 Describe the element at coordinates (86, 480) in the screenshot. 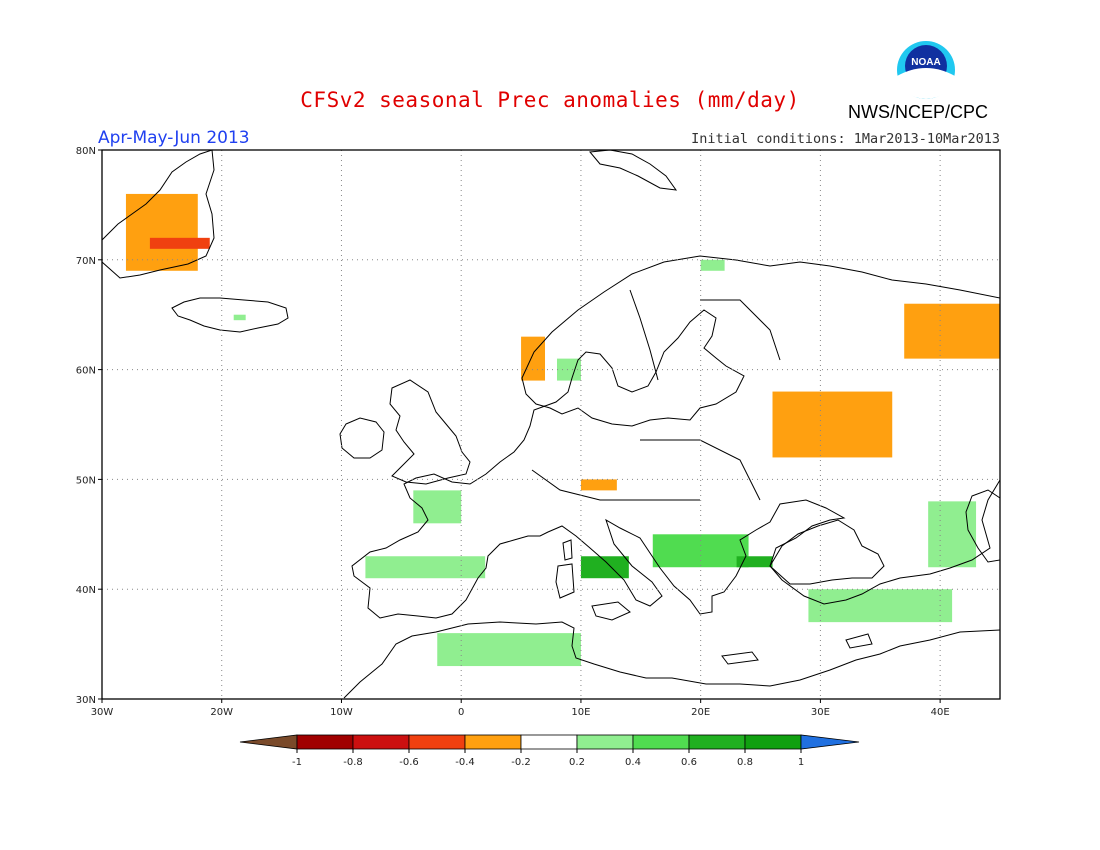

I see `y-tick-label: 50N` at that location.